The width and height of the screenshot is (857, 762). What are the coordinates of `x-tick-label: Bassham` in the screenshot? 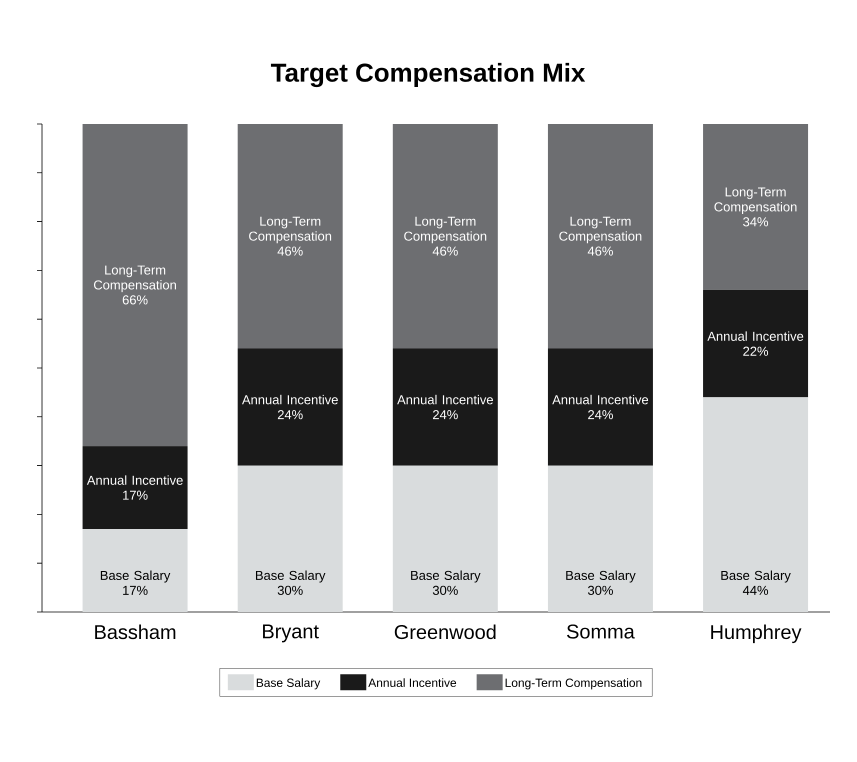 It's located at (135, 632).